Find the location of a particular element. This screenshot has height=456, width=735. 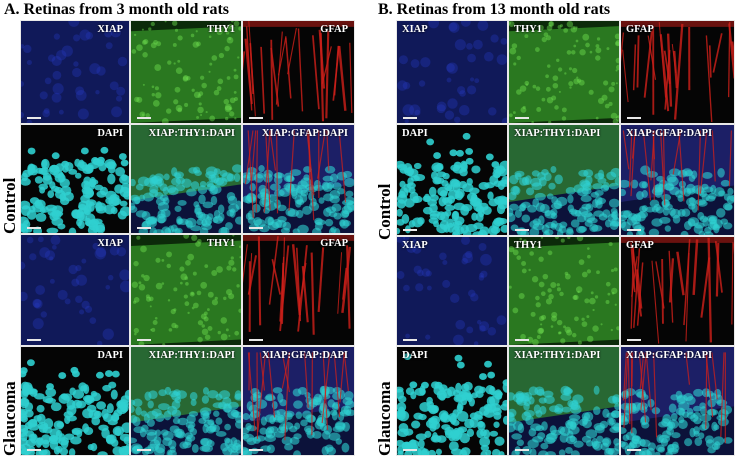

panel-b-row-label-control: Control is located at coordinates (384, 211).